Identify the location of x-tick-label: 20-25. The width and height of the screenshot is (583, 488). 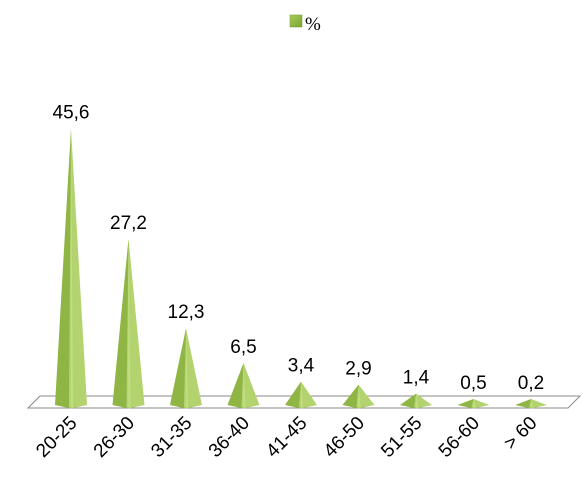
(56, 437).